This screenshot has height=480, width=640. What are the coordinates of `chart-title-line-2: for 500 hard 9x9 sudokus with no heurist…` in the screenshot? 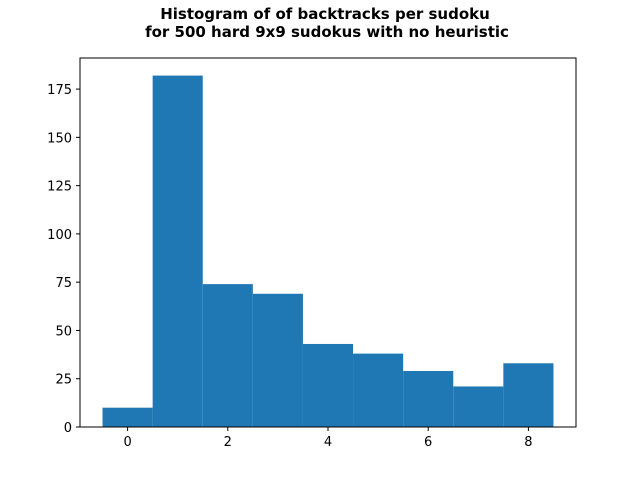 It's located at (327, 32).